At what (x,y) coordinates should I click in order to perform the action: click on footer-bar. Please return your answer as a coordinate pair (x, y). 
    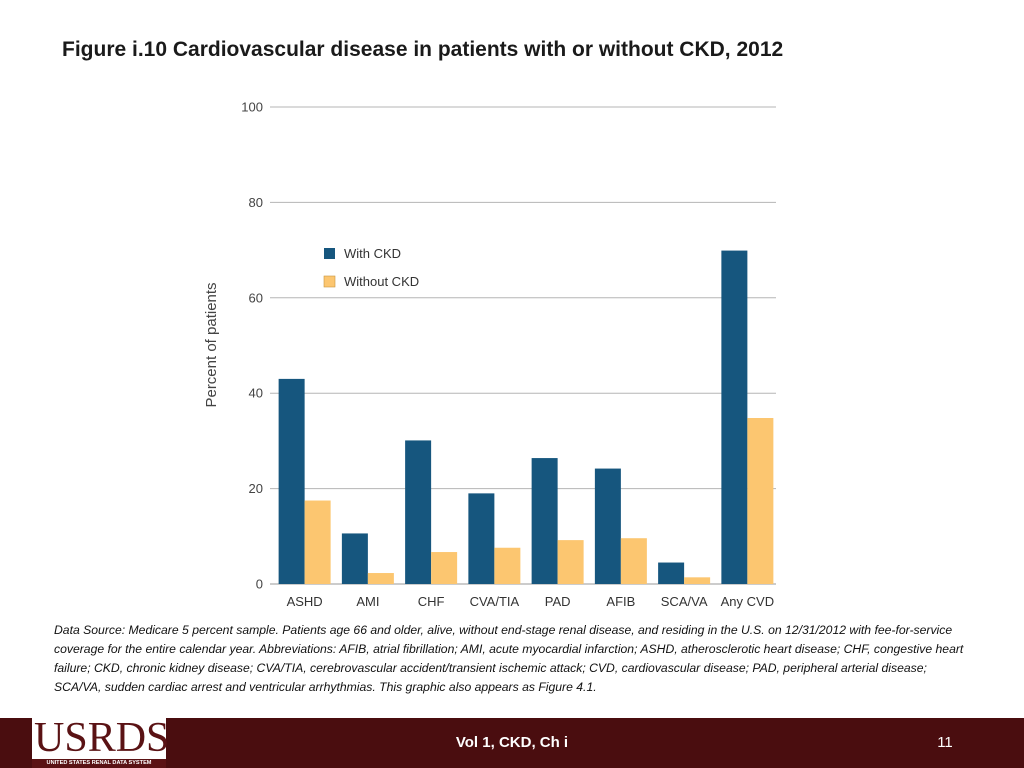
    Looking at the image, I should click on (512, 743).